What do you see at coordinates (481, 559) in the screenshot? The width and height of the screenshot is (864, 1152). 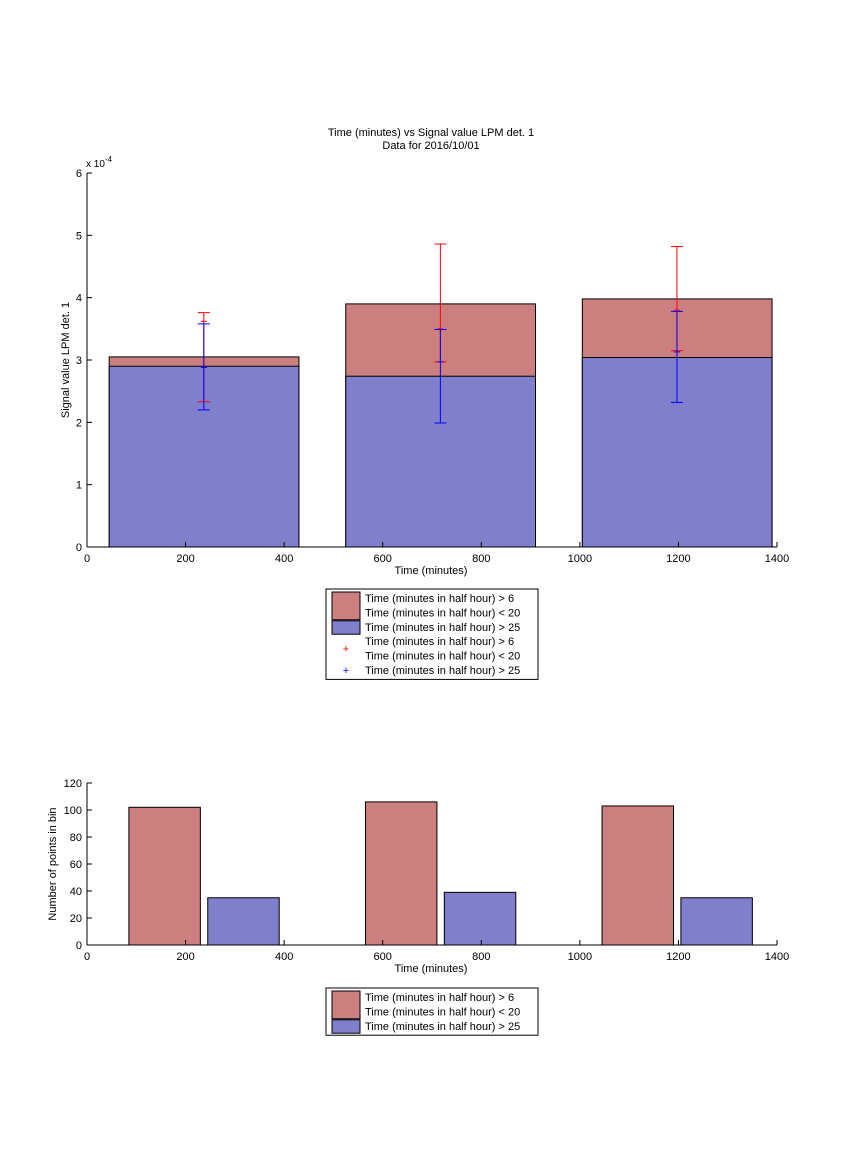 I see `chart1-x-tick-label: 800` at bounding box center [481, 559].